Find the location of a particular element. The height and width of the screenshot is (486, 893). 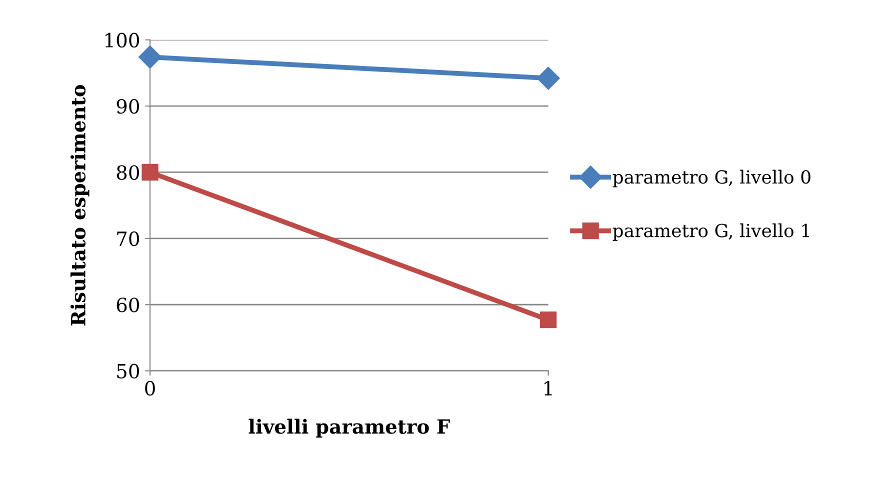

y-tick-label: 100 is located at coordinates (123, 40).